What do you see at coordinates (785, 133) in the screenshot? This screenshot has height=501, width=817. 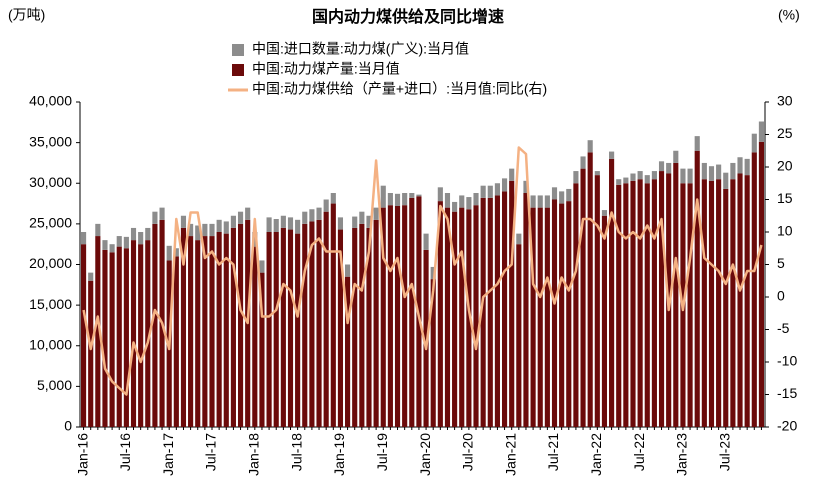 I see `y2-tick-label: 25` at bounding box center [785, 133].